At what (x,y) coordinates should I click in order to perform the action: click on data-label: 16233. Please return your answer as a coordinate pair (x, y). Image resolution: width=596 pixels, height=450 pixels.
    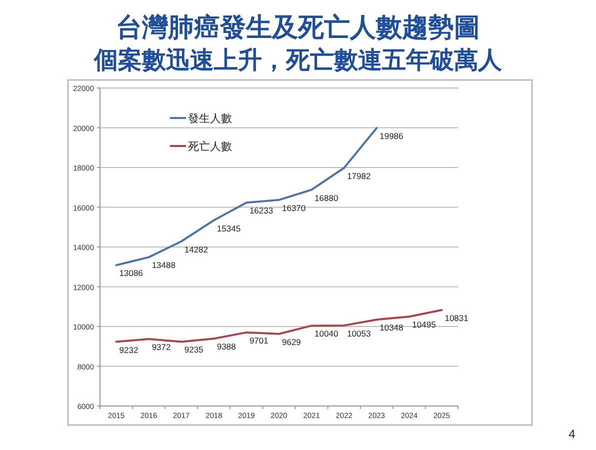
    Looking at the image, I should click on (261, 211).